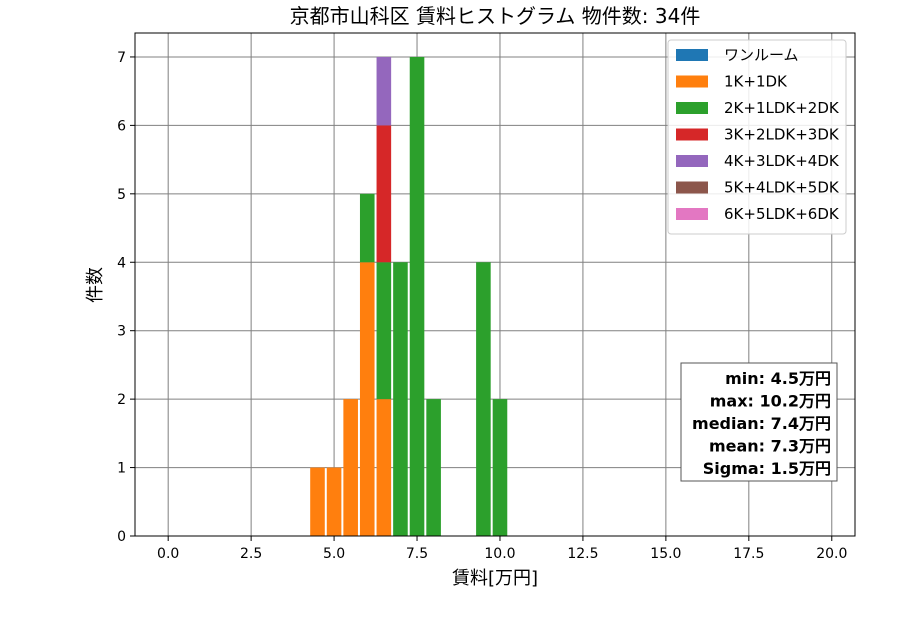  Describe the element at coordinates (782, 214) in the screenshot. I see `legend-label: 6K+5LDK+6DK` at that location.